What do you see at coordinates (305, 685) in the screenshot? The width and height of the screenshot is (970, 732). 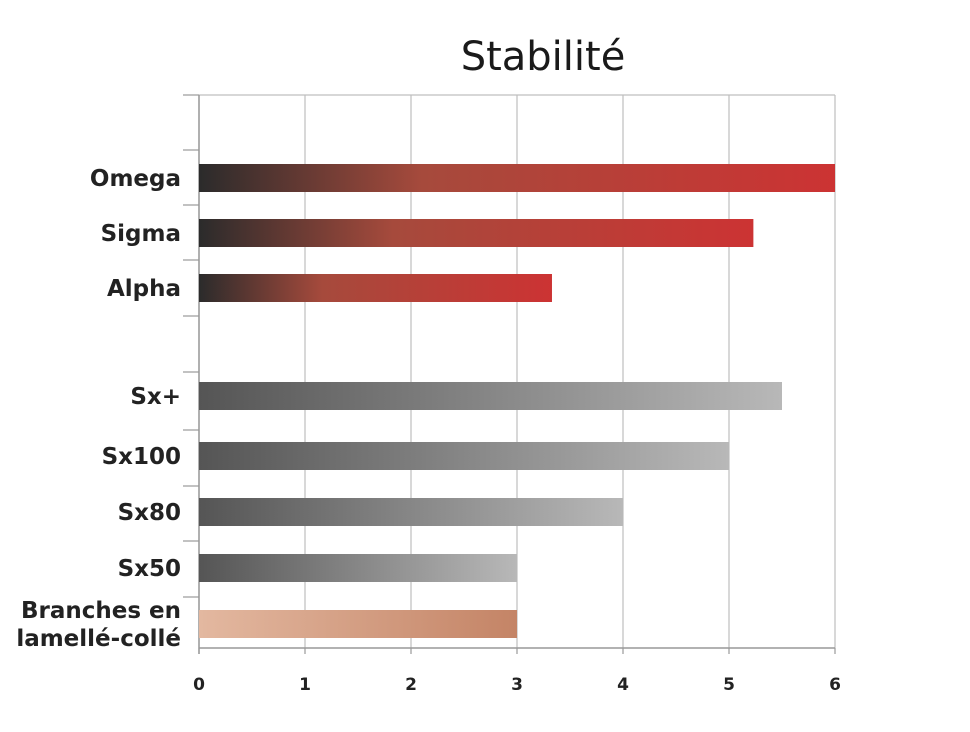 I see `x-tick-label: 1` at bounding box center [305, 685].